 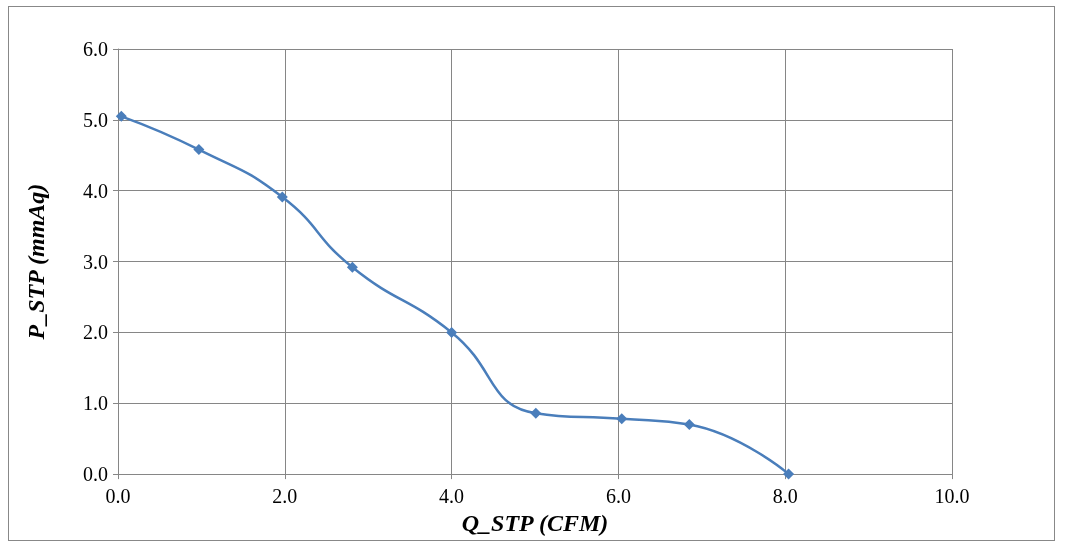 What do you see at coordinates (118, 496) in the screenshot?
I see `x-tick-label: 0.0` at bounding box center [118, 496].